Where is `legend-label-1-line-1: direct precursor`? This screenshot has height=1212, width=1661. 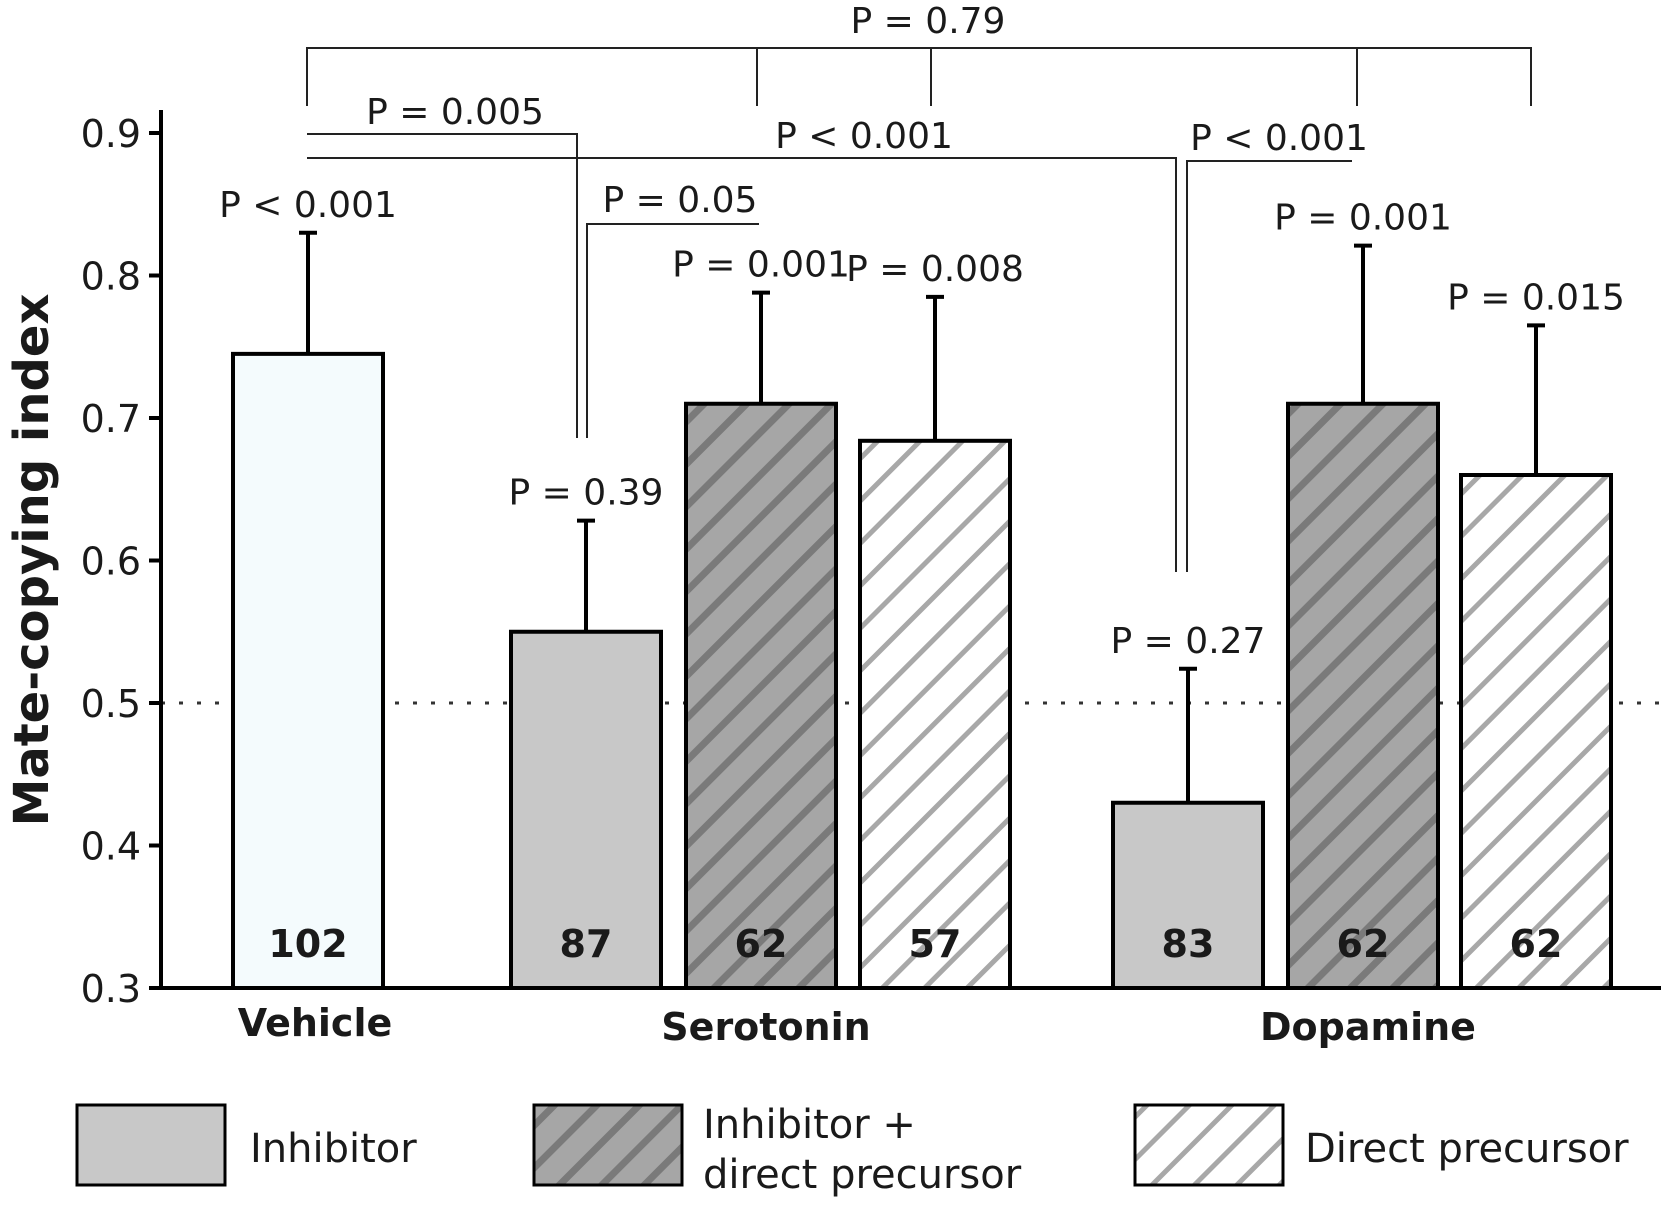 legend-label-1-line-1: direct precursor is located at coordinates (862, 1175).